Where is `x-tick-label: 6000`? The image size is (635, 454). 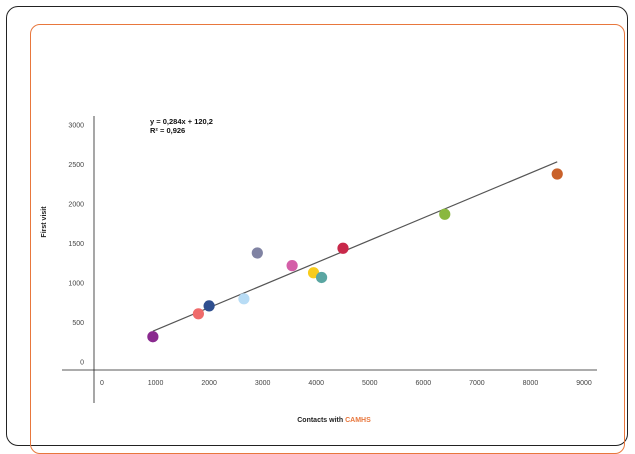 x-tick-label: 6000 is located at coordinates (424, 383).